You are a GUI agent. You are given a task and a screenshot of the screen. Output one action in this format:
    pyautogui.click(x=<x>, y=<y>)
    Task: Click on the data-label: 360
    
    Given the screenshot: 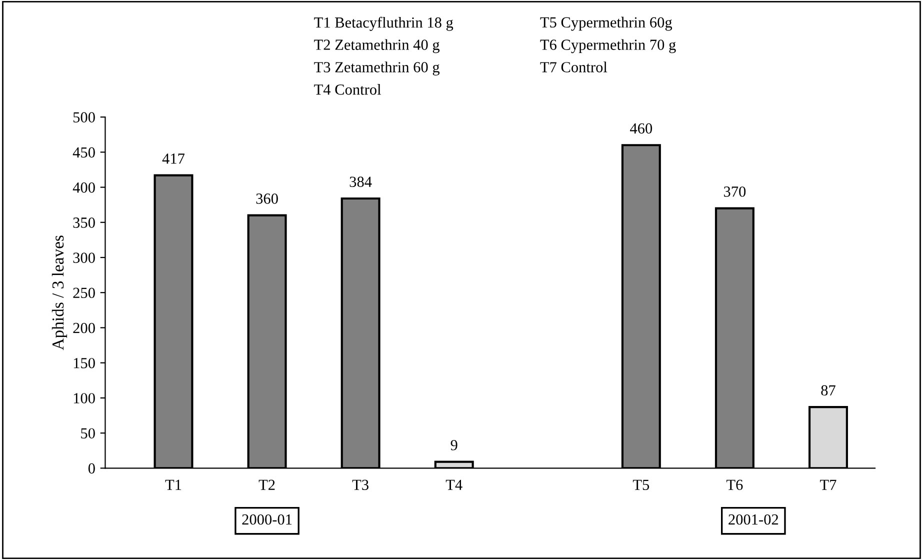 What is the action you would take?
    pyautogui.click(x=267, y=199)
    